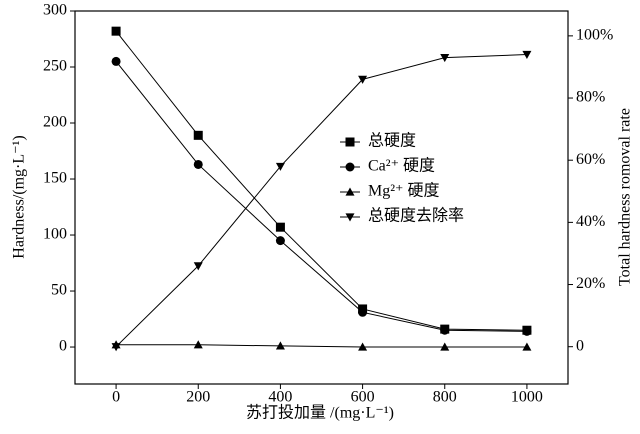 The width and height of the screenshot is (640, 434). I want to click on y-tick-label: 250, so click(55, 66).